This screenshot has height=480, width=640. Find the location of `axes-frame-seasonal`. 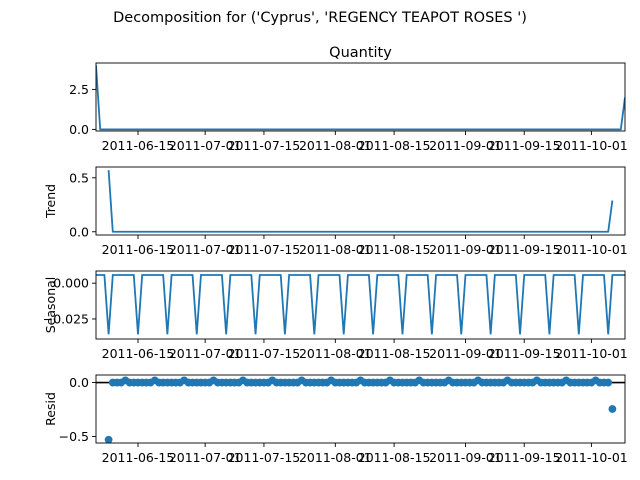

axes-frame-seasonal is located at coordinates (360, 305).